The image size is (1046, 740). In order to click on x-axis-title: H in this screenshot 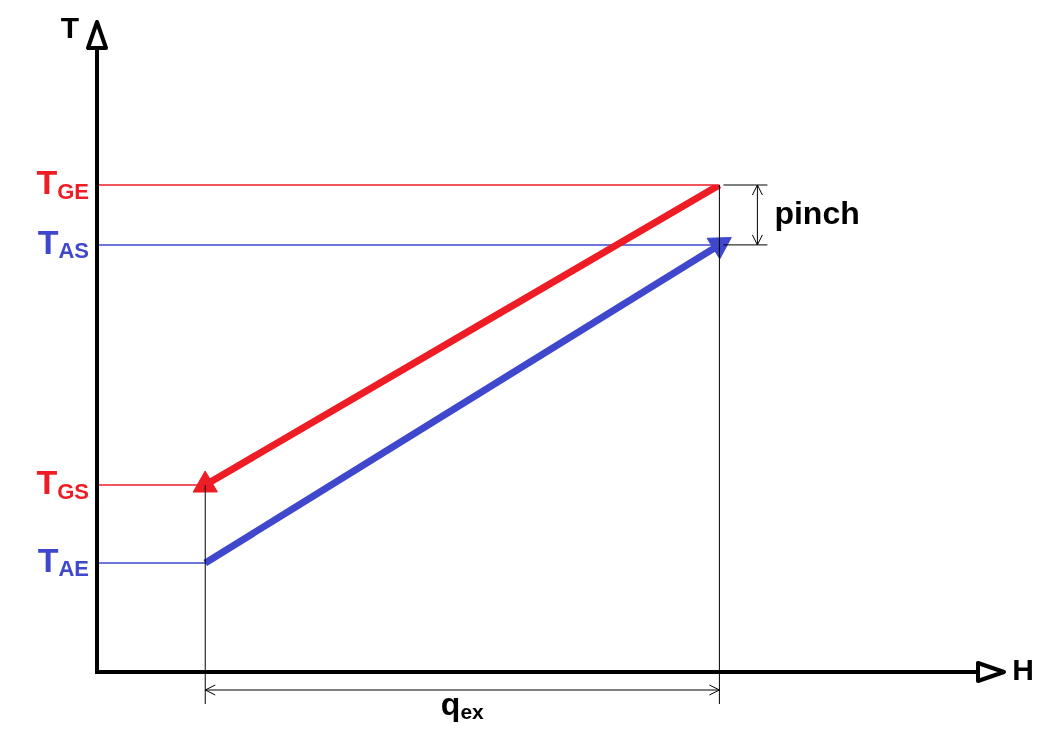, I will do `click(1023, 670)`.